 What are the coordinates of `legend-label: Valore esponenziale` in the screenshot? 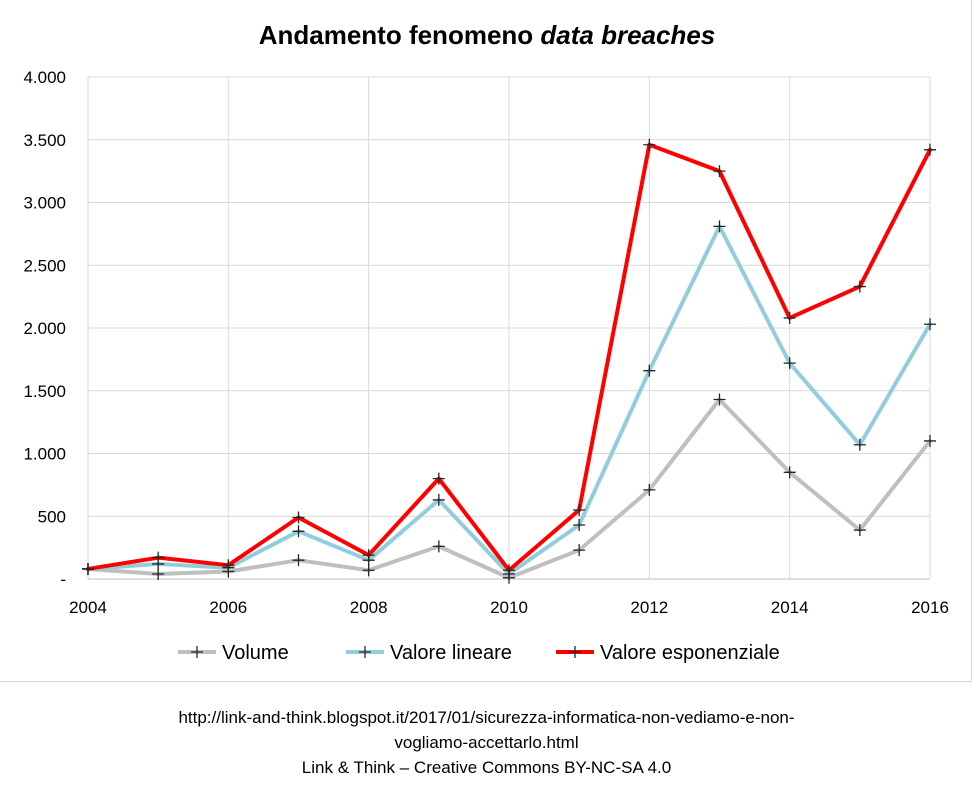 It's located at (690, 653).